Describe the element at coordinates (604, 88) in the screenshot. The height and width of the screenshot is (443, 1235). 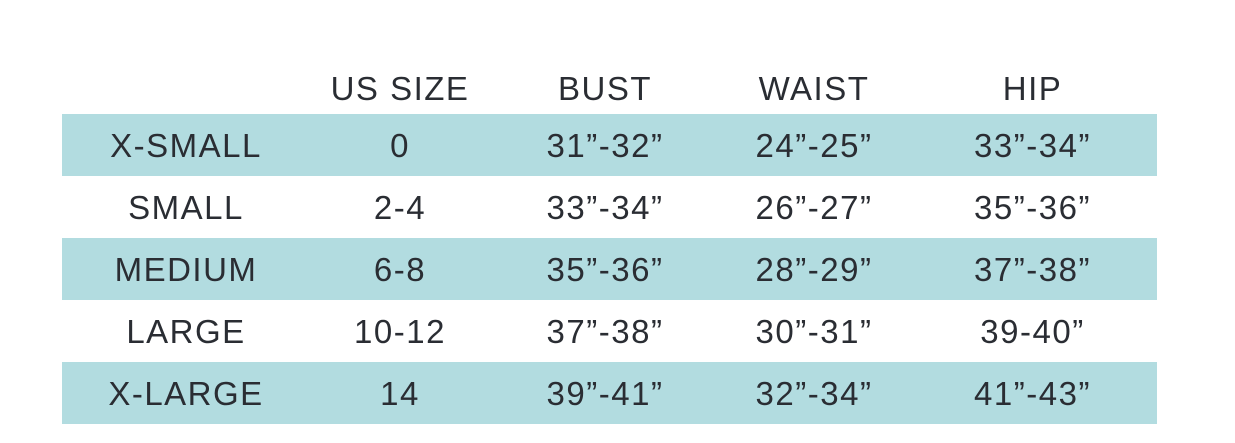
I see `column-header-bust: BUST` at that location.